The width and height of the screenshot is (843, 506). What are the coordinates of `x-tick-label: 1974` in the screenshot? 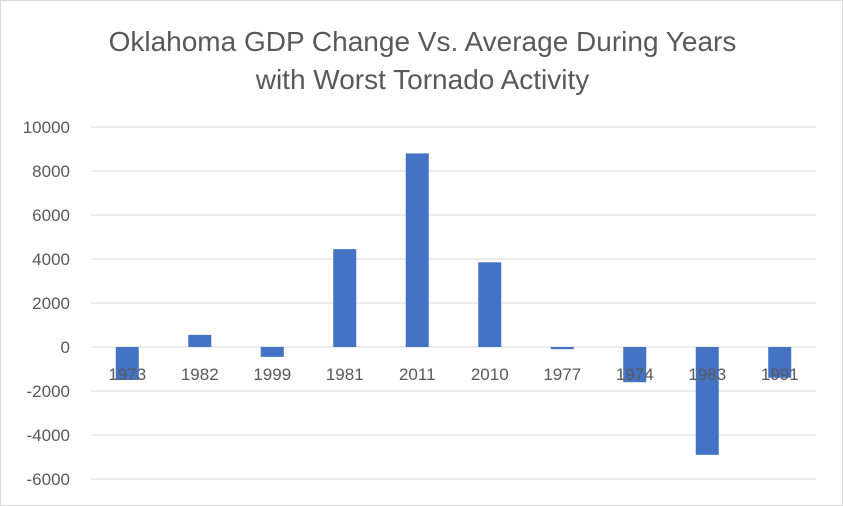 It's located at (635, 374).